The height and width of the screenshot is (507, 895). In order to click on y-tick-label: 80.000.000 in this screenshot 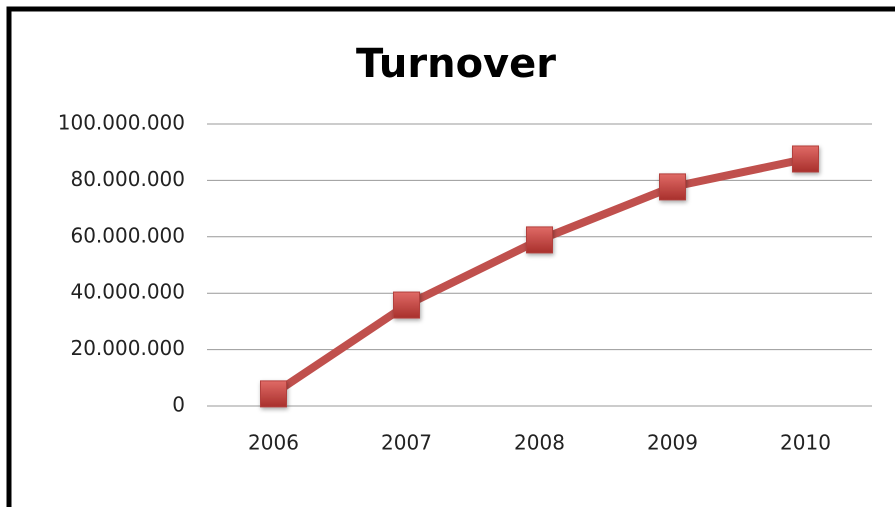, I will do `click(127, 179)`.